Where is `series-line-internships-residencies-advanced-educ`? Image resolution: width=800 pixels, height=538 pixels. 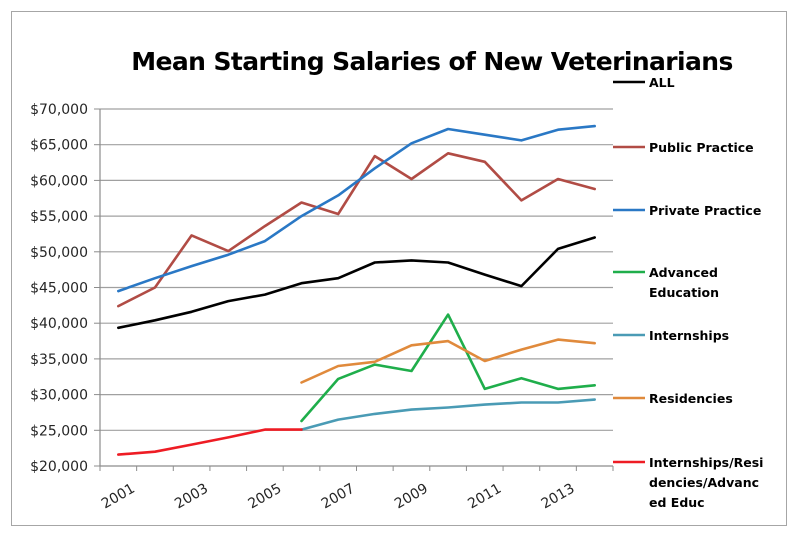 series-line-internships-residencies-advanced-educ is located at coordinates (210, 442).